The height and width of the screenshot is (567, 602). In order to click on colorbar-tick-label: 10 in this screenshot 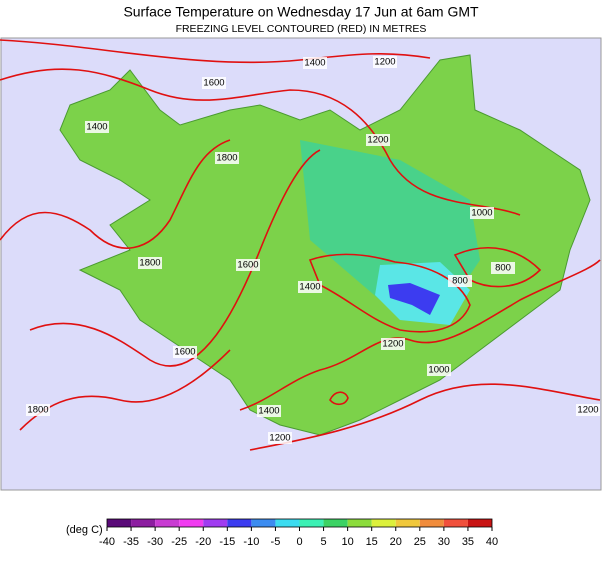, I will do `click(348, 542)`.